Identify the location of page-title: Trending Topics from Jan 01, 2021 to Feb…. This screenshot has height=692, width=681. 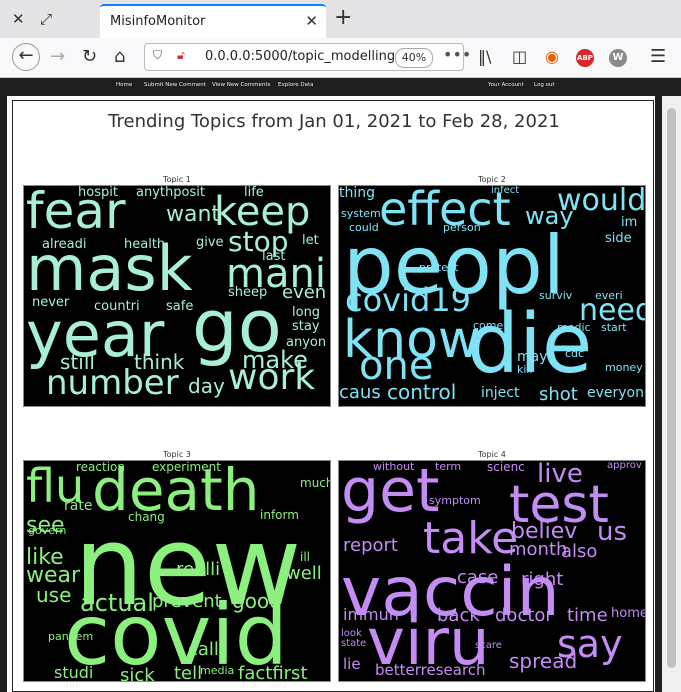
(334, 121).